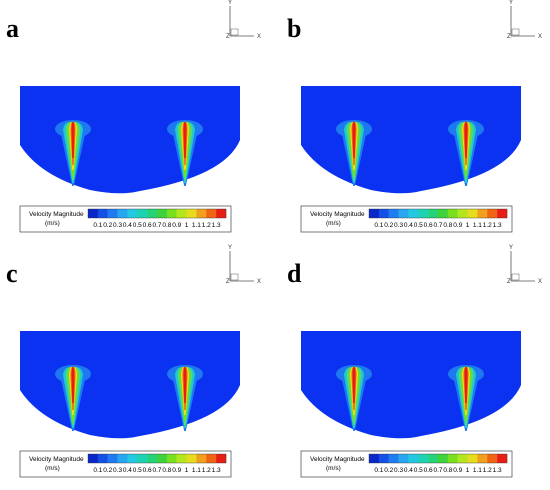 The width and height of the screenshot is (550, 490). What do you see at coordinates (12, 28) in the screenshot?
I see `panel-label: a` at bounding box center [12, 28].